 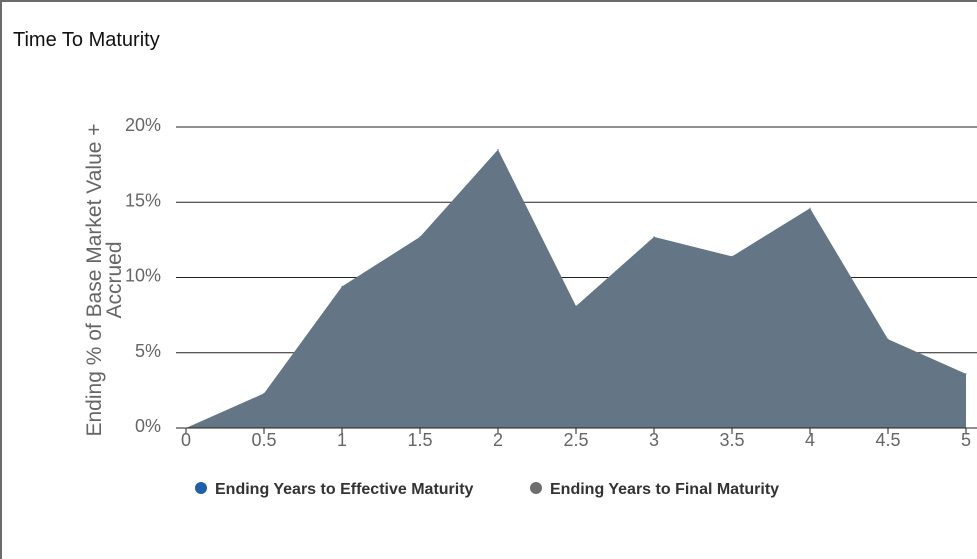 What do you see at coordinates (342, 440) in the screenshot?
I see `x-tick-label: 1` at bounding box center [342, 440].